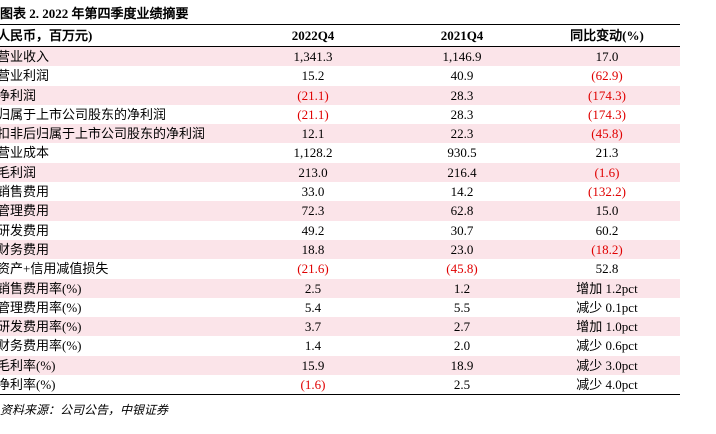  What do you see at coordinates (607, 249) in the screenshot?
I see `table-cell: (18.2)` at bounding box center [607, 249].